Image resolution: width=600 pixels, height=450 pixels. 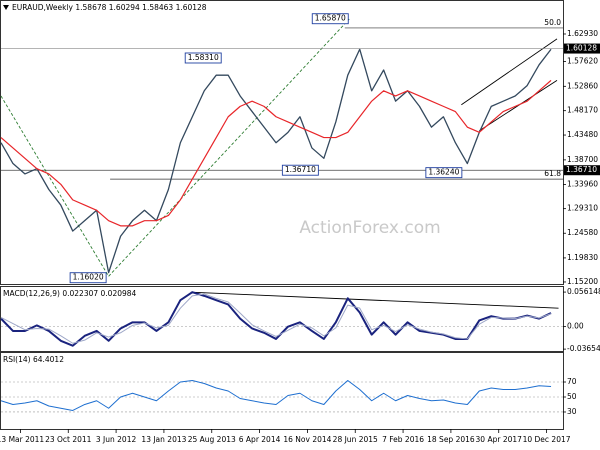 What do you see at coordinates (582, 33) in the screenshot?
I see `y-tick-label: 1.62930` at bounding box center [582, 33].